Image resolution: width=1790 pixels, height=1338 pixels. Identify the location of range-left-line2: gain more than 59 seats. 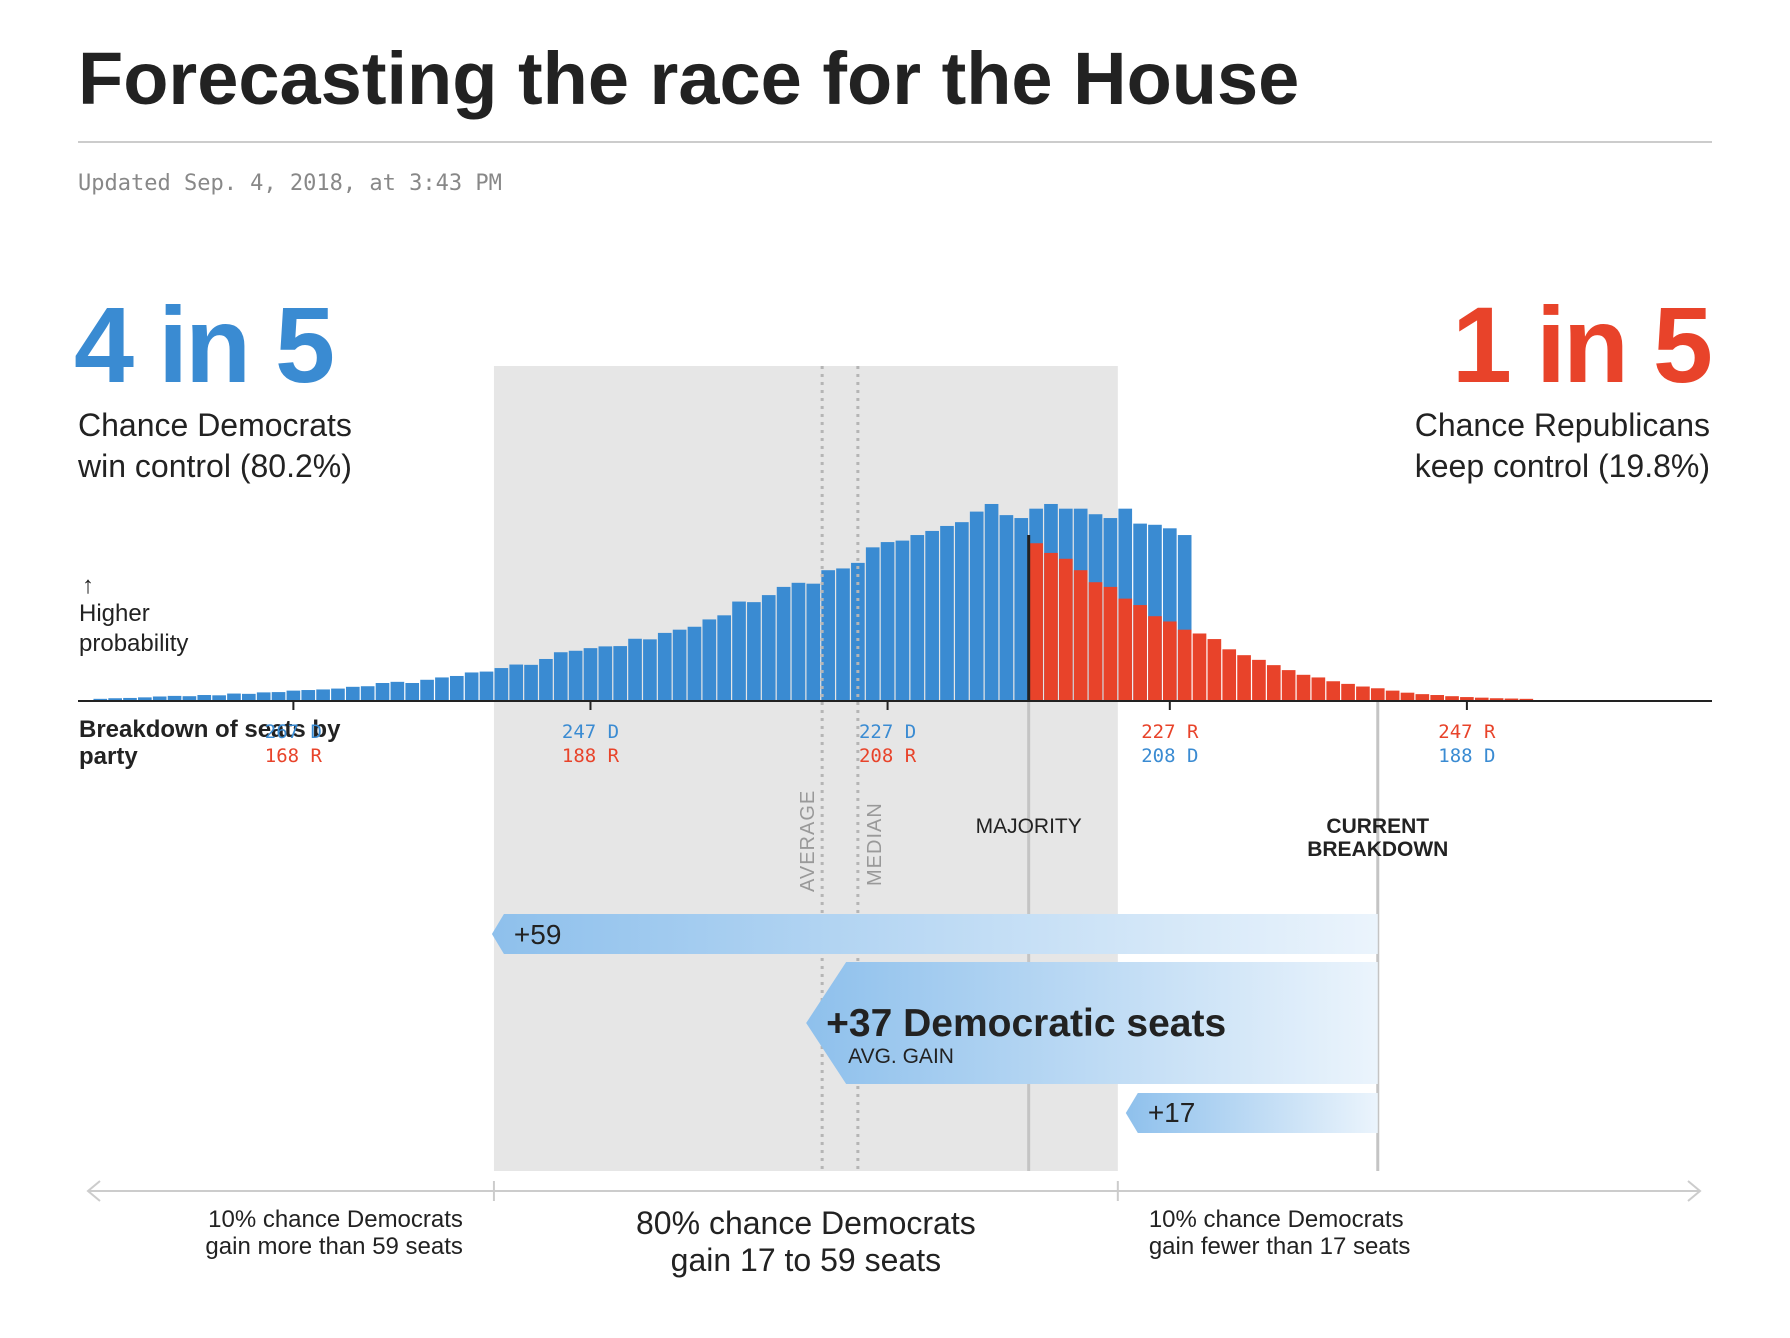
(334, 1246).